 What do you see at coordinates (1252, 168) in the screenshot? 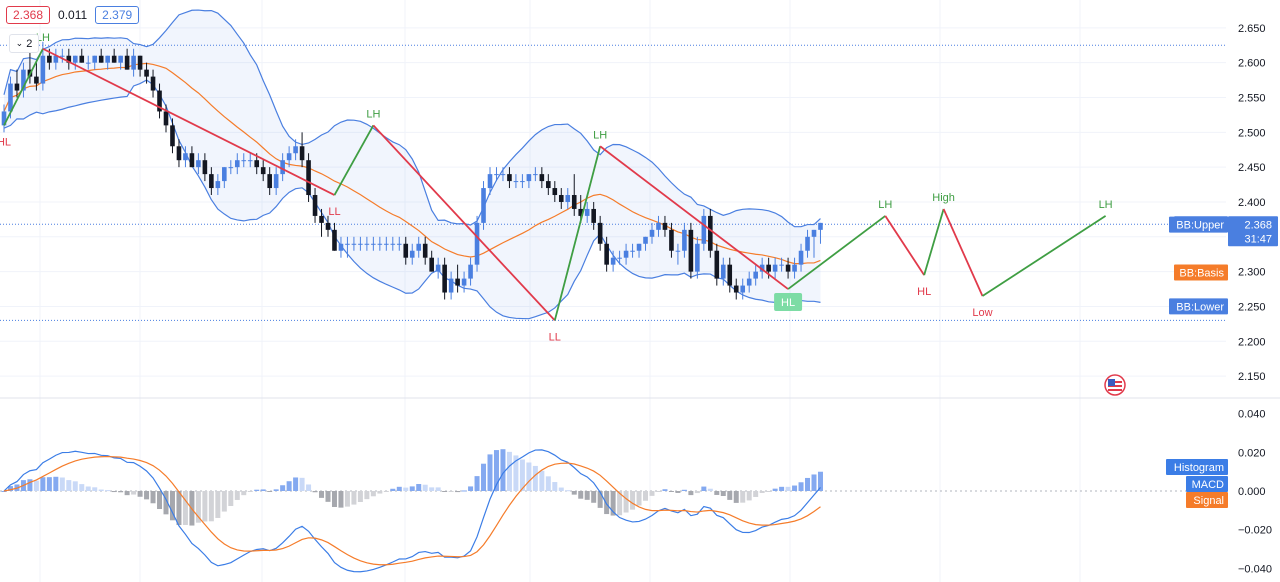
I see `price-tick-label: 2.450` at bounding box center [1252, 168].